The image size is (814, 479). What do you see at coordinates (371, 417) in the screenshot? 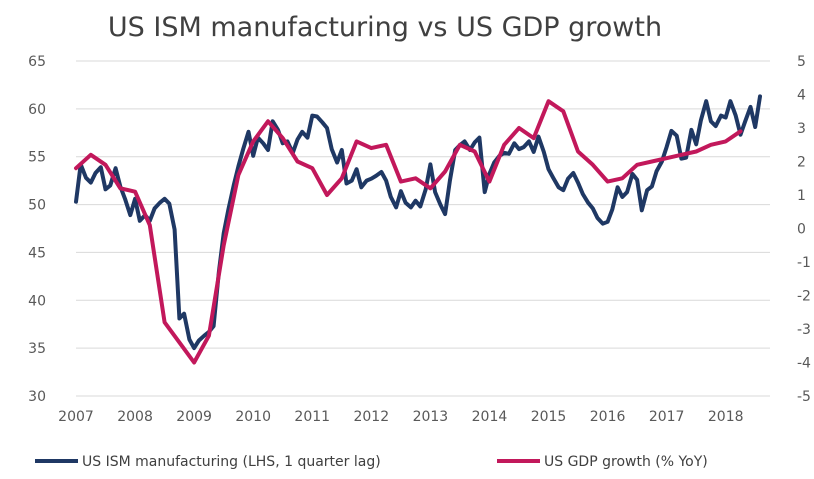
I see `x-tick-label: 2012` at bounding box center [371, 417].